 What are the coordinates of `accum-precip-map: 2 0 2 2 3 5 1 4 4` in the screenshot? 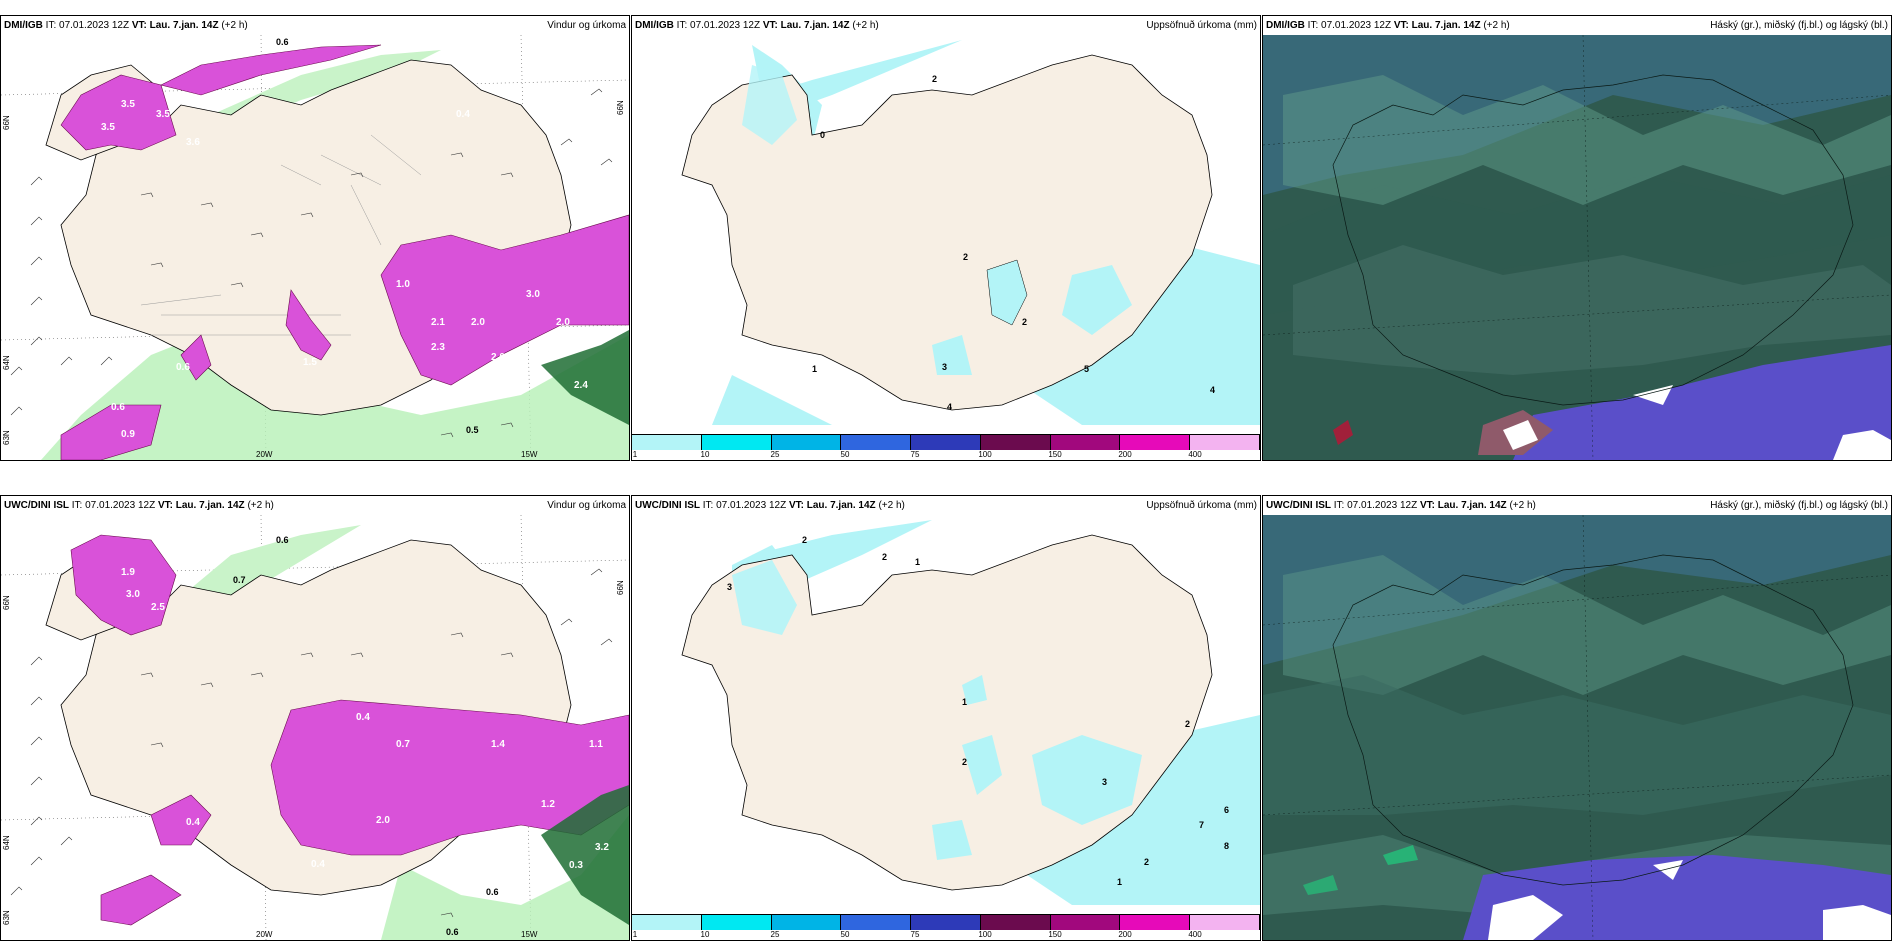 It's located at (946, 235).